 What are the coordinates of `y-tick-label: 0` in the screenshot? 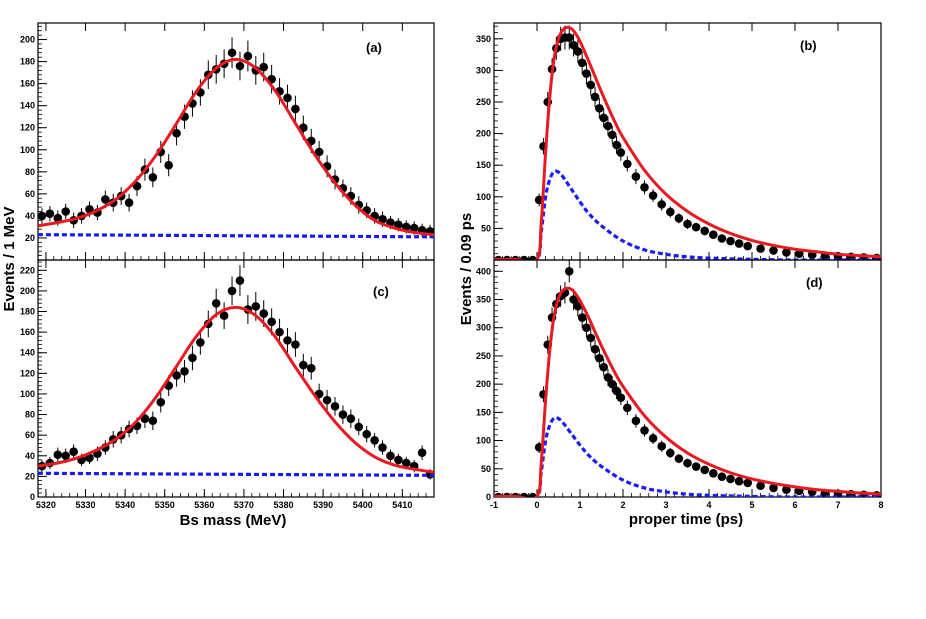 It's located at (488, 497).